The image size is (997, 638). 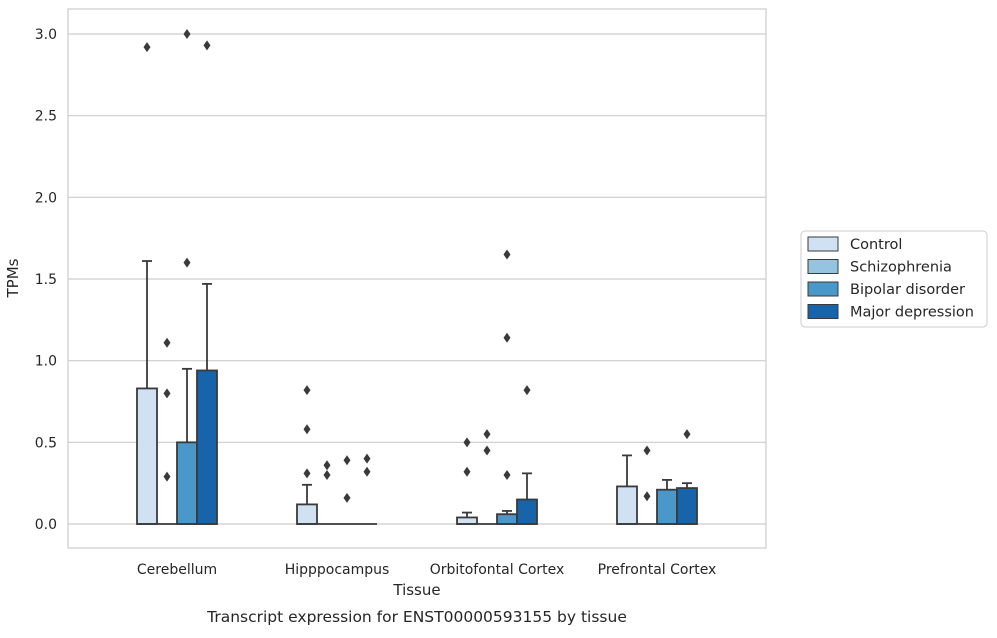 I want to click on y-tick-label: 0.0, so click(x=46, y=525).